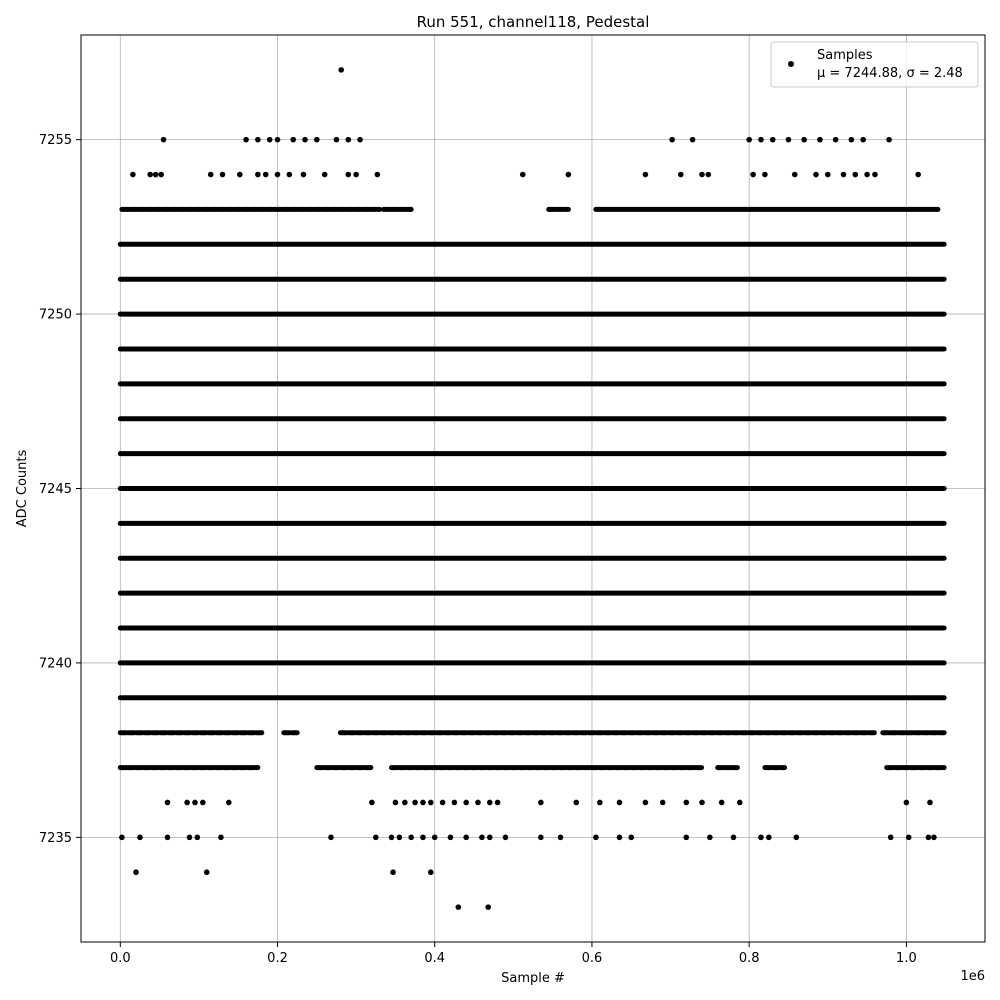 The image size is (1000, 1000). What do you see at coordinates (533, 978) in the screenshot?
I see `x-axis-title: Sample #` at bounding box center [533, 978].